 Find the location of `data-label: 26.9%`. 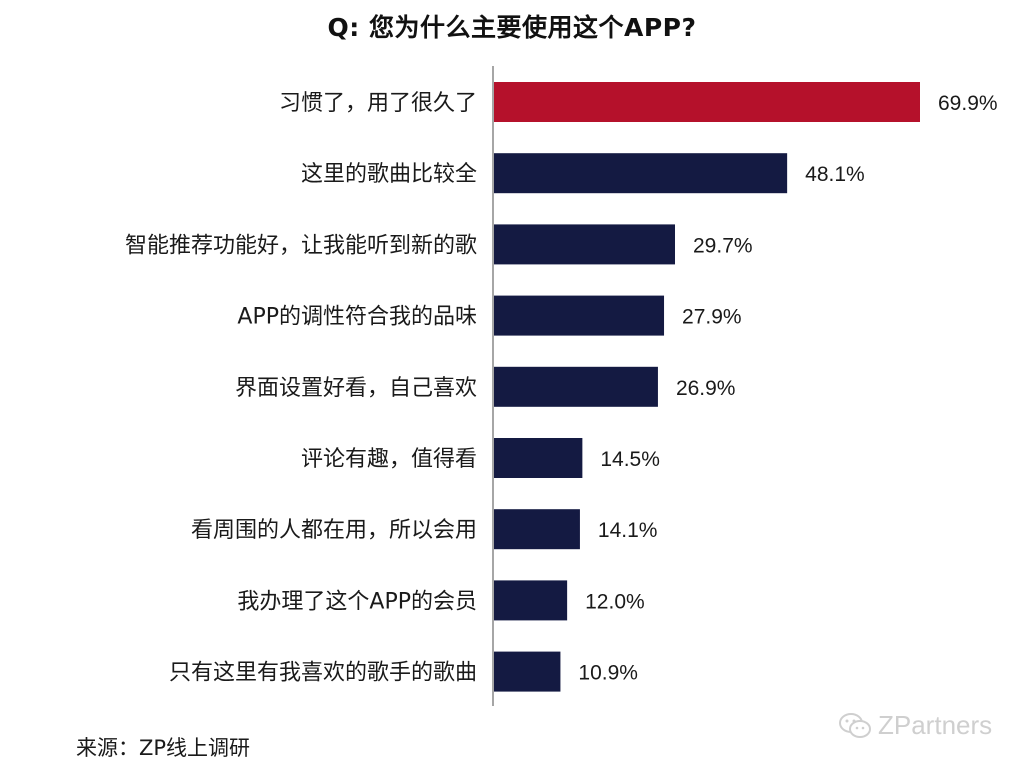

data-label: 26.9% is located at coordinates (706, 388).